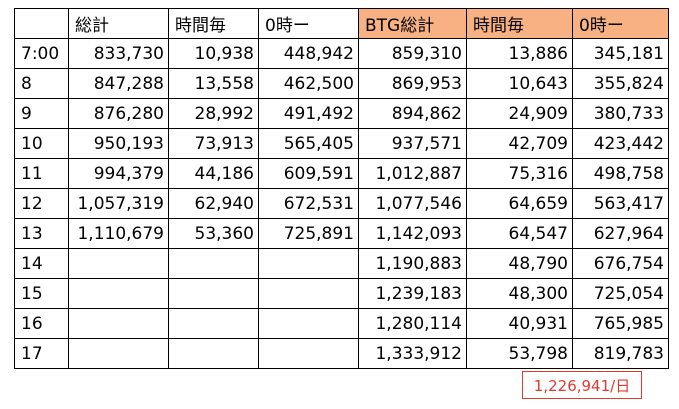  I want to click on value-cell: 345,181, so click(620, 53).